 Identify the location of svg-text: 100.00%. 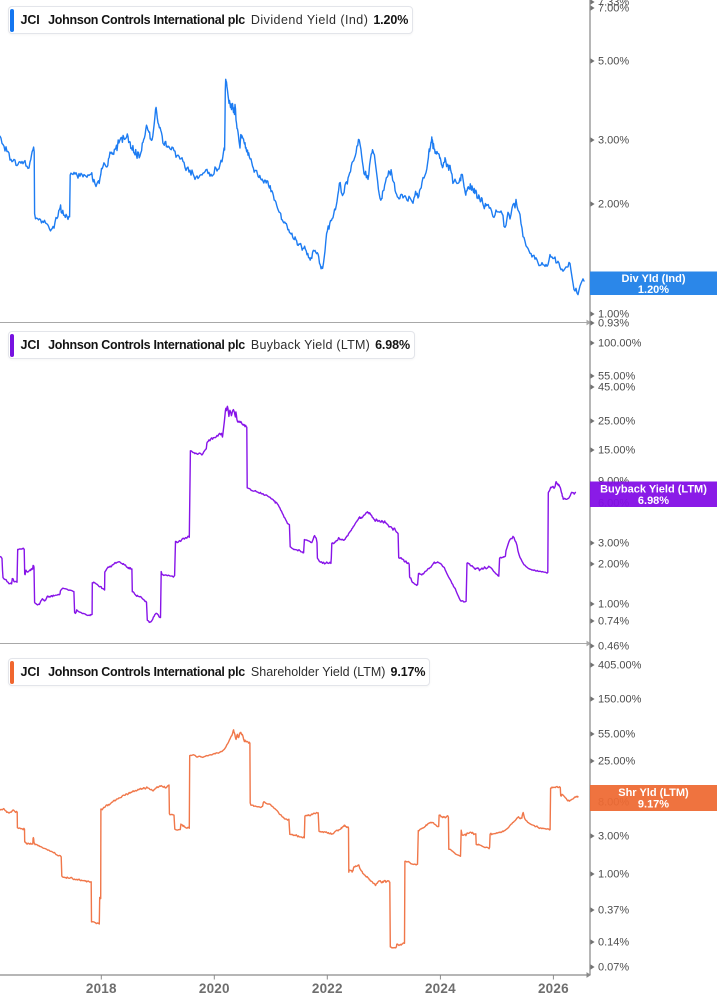
(620, 344).